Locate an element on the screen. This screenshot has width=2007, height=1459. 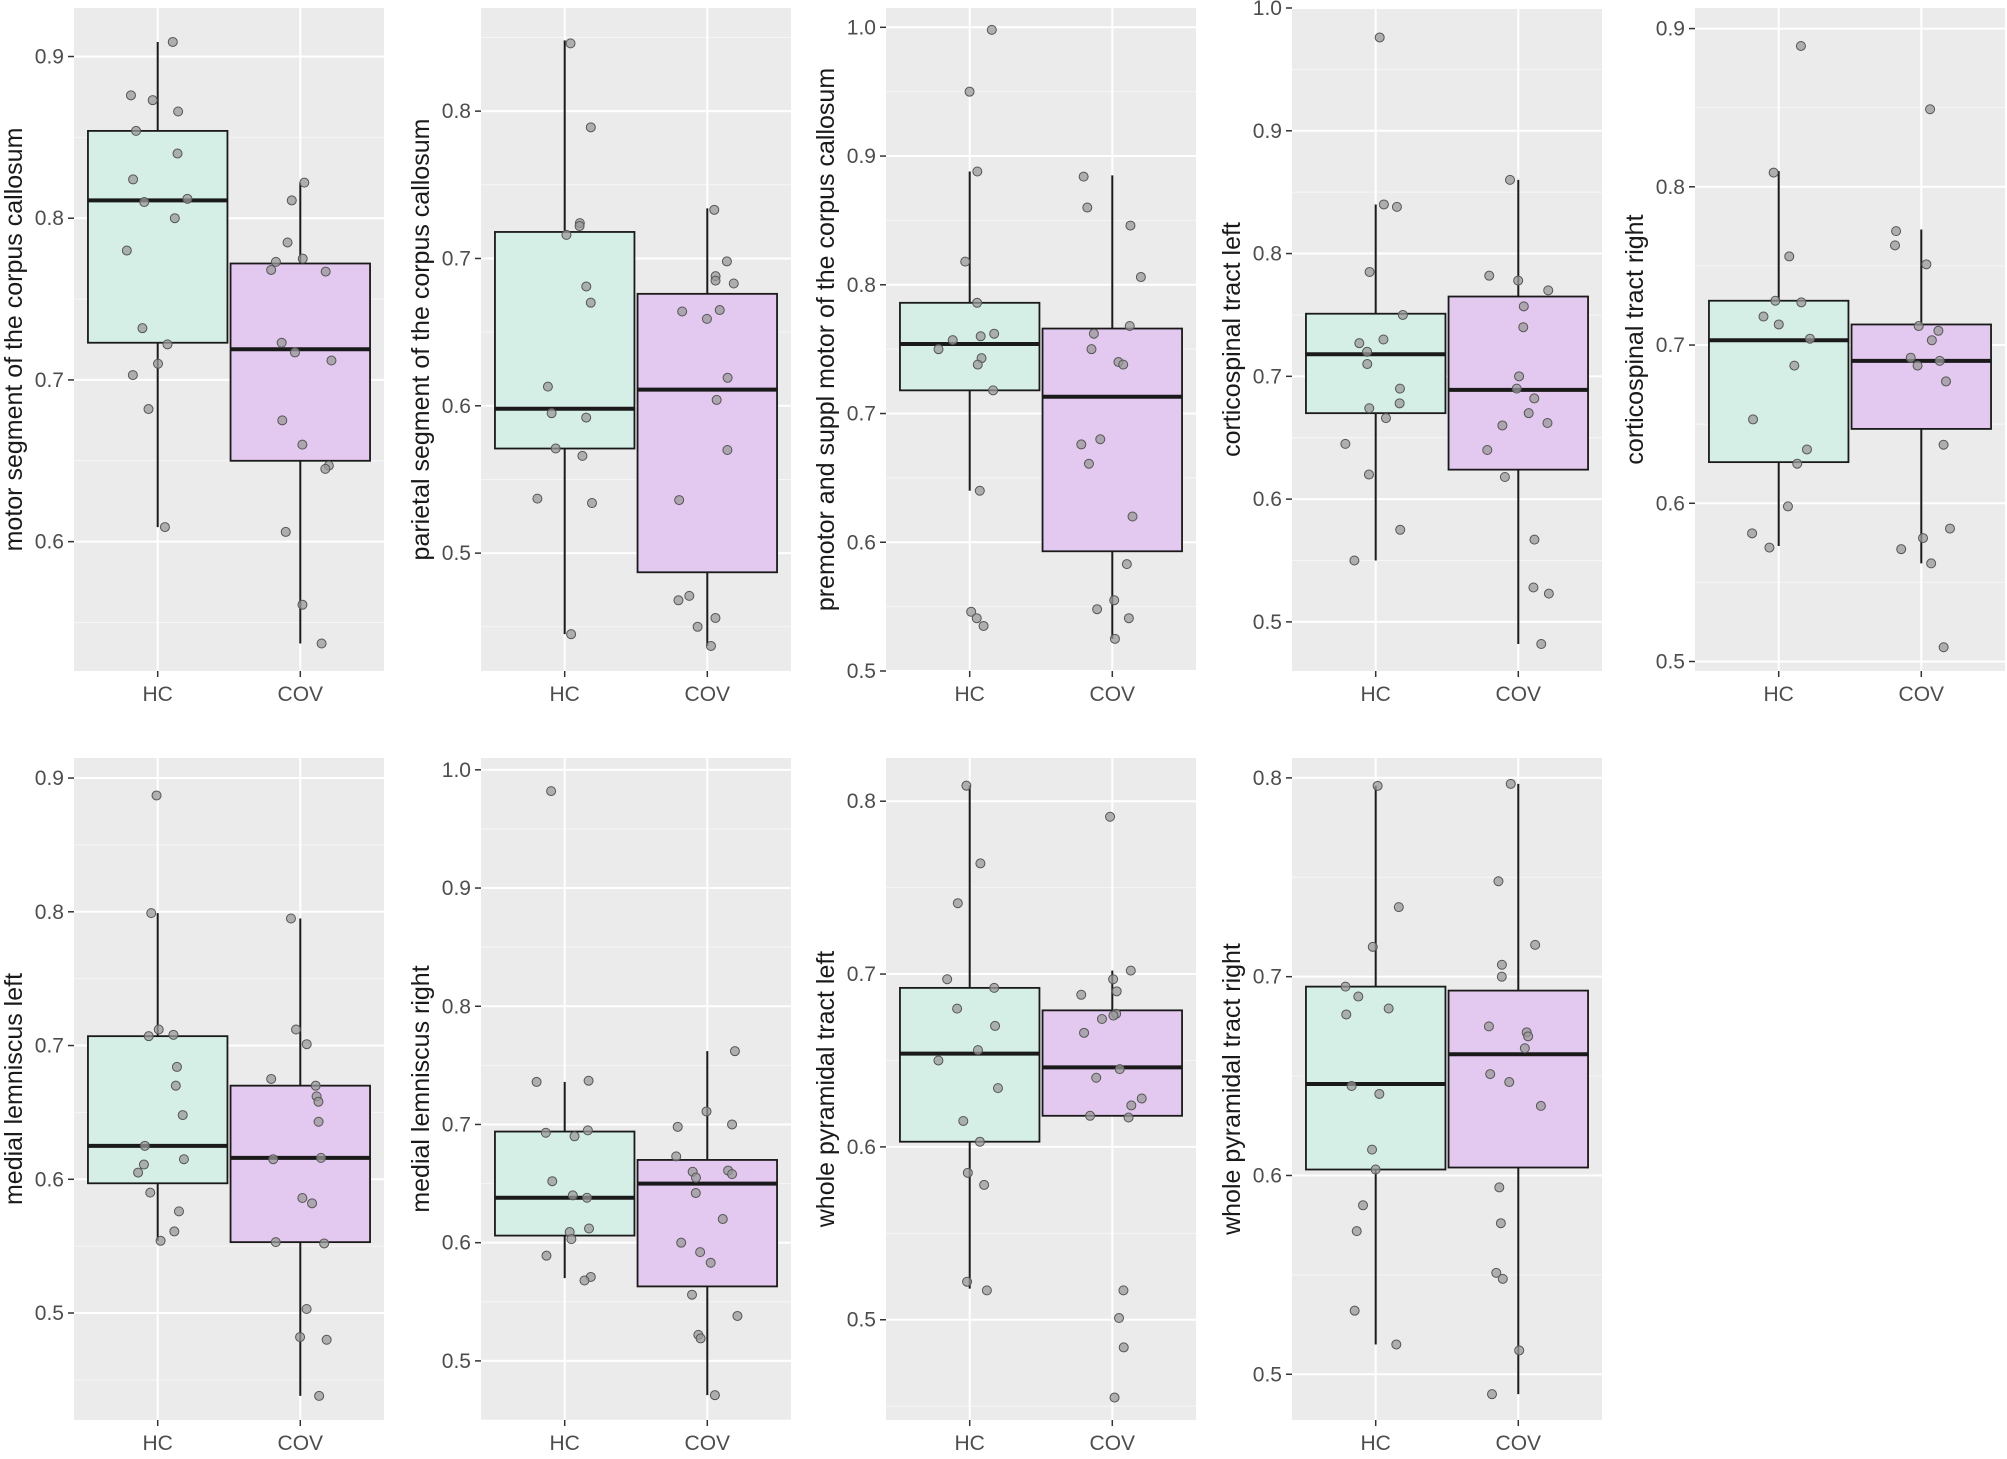
y-tick-label: 0.5 is located at coordinates (456, 553).